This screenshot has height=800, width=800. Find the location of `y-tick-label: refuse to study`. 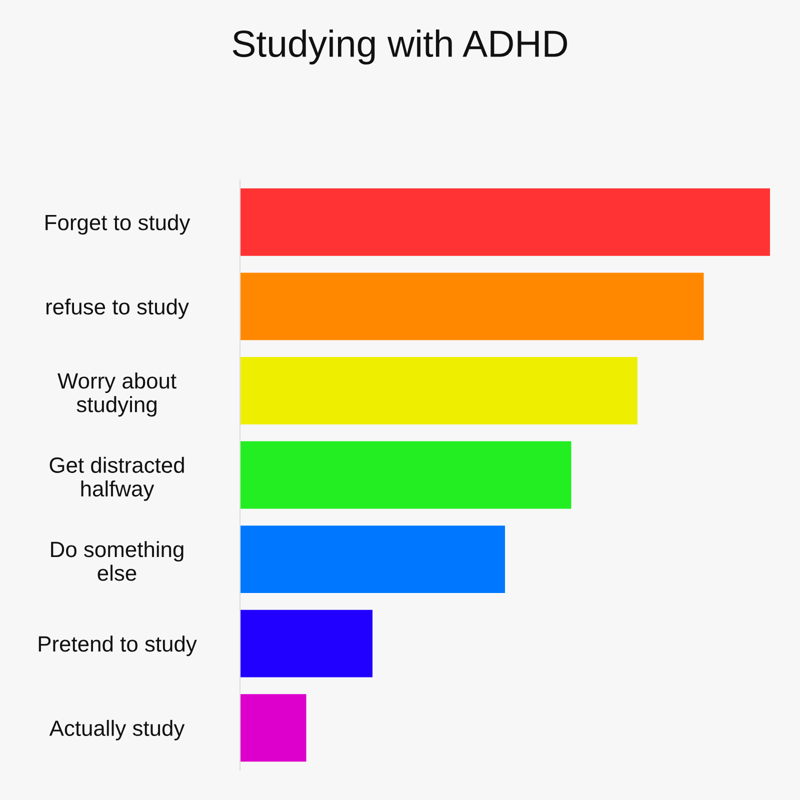

y-tick-label: refuse to study is located at coordinates (117, 308).